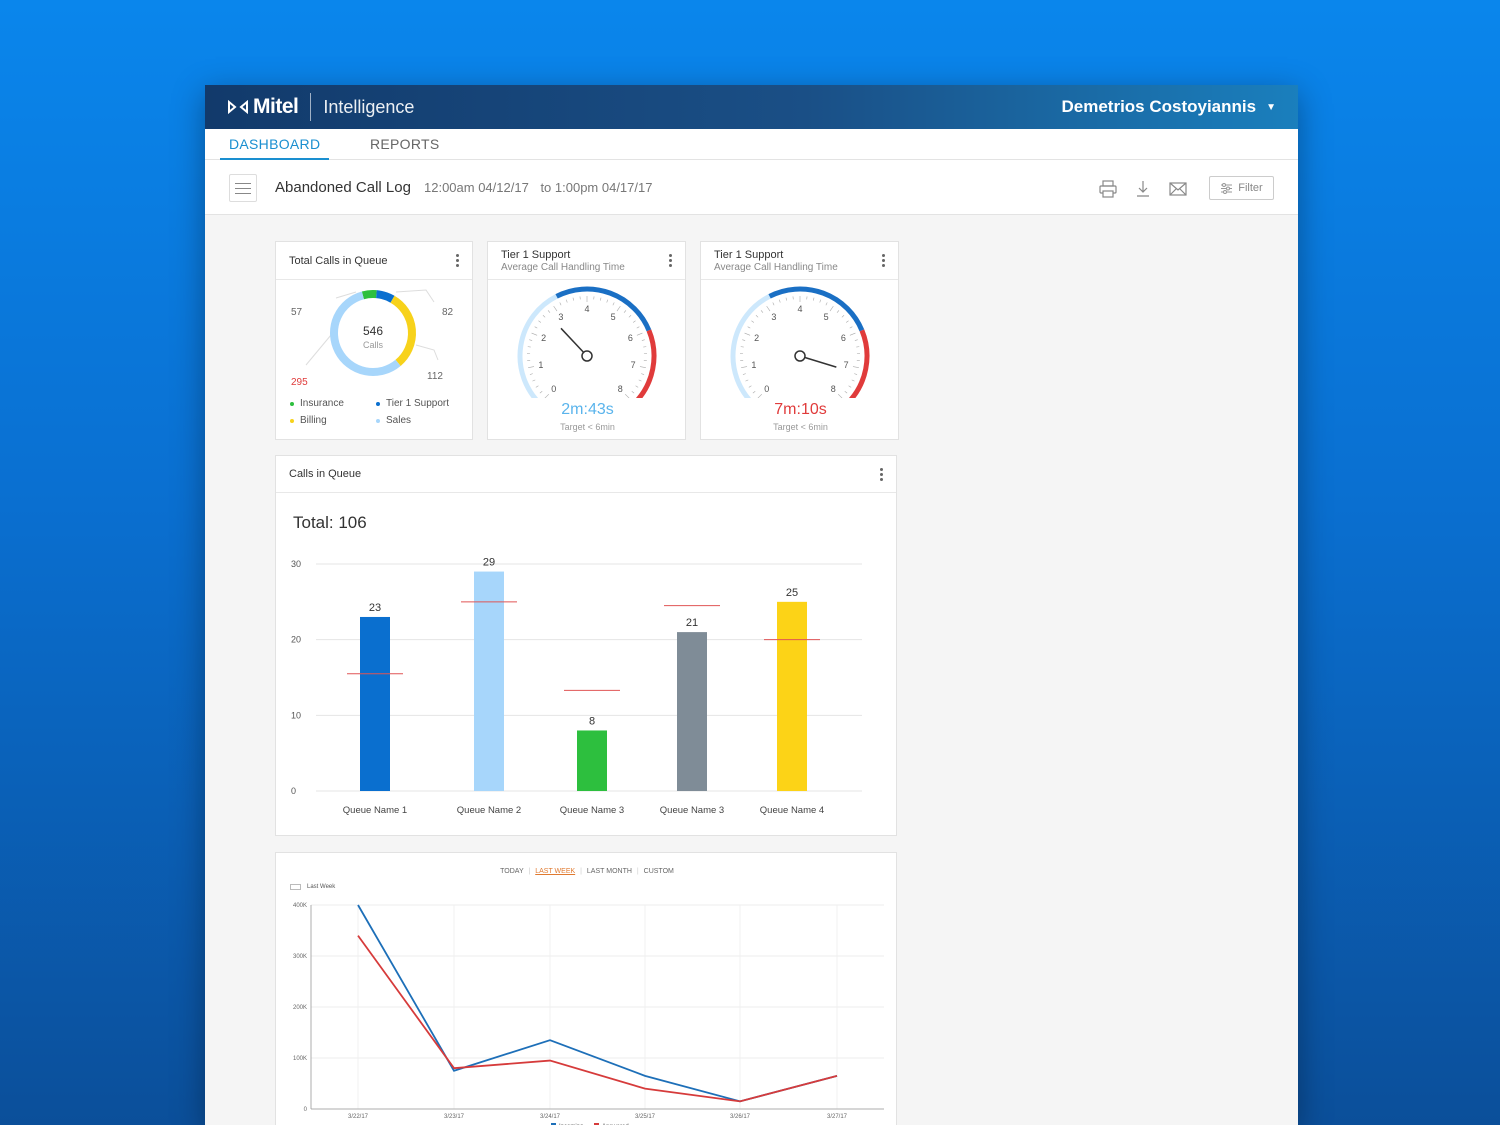 Image resolution: width=1500 pixels, height=1125 pixels. I want to click on bar-value-label: 23, so click(375, 608).